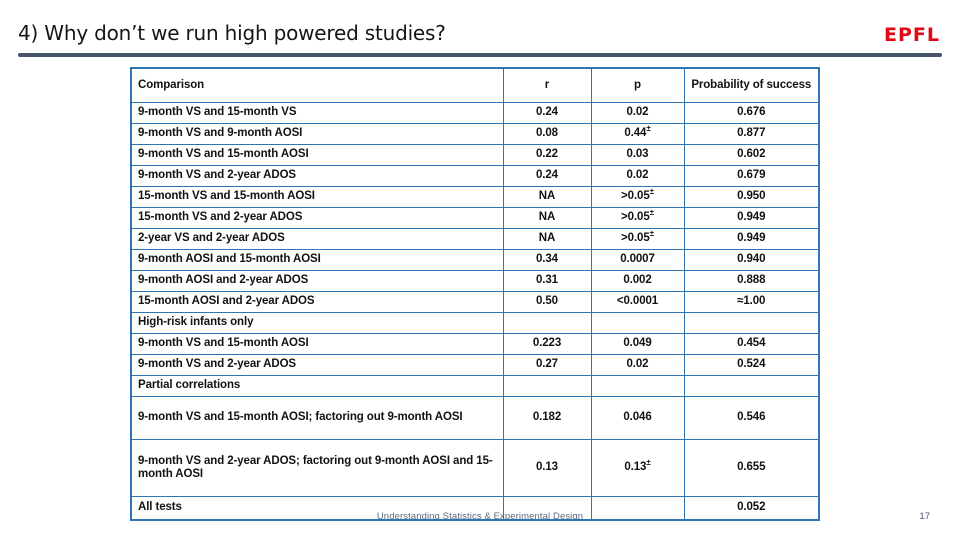  I want to click on cell-comparison: 9-month VS and 15-month VS, so click(317, 113).